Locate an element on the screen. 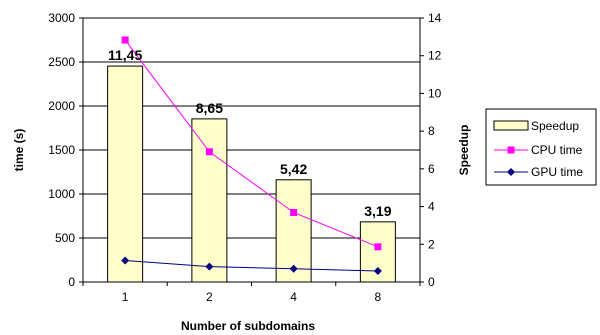 The width and height of the screenshot is (600, 335). y-left-tick-label: 0 is located at coordinates (71, 282).